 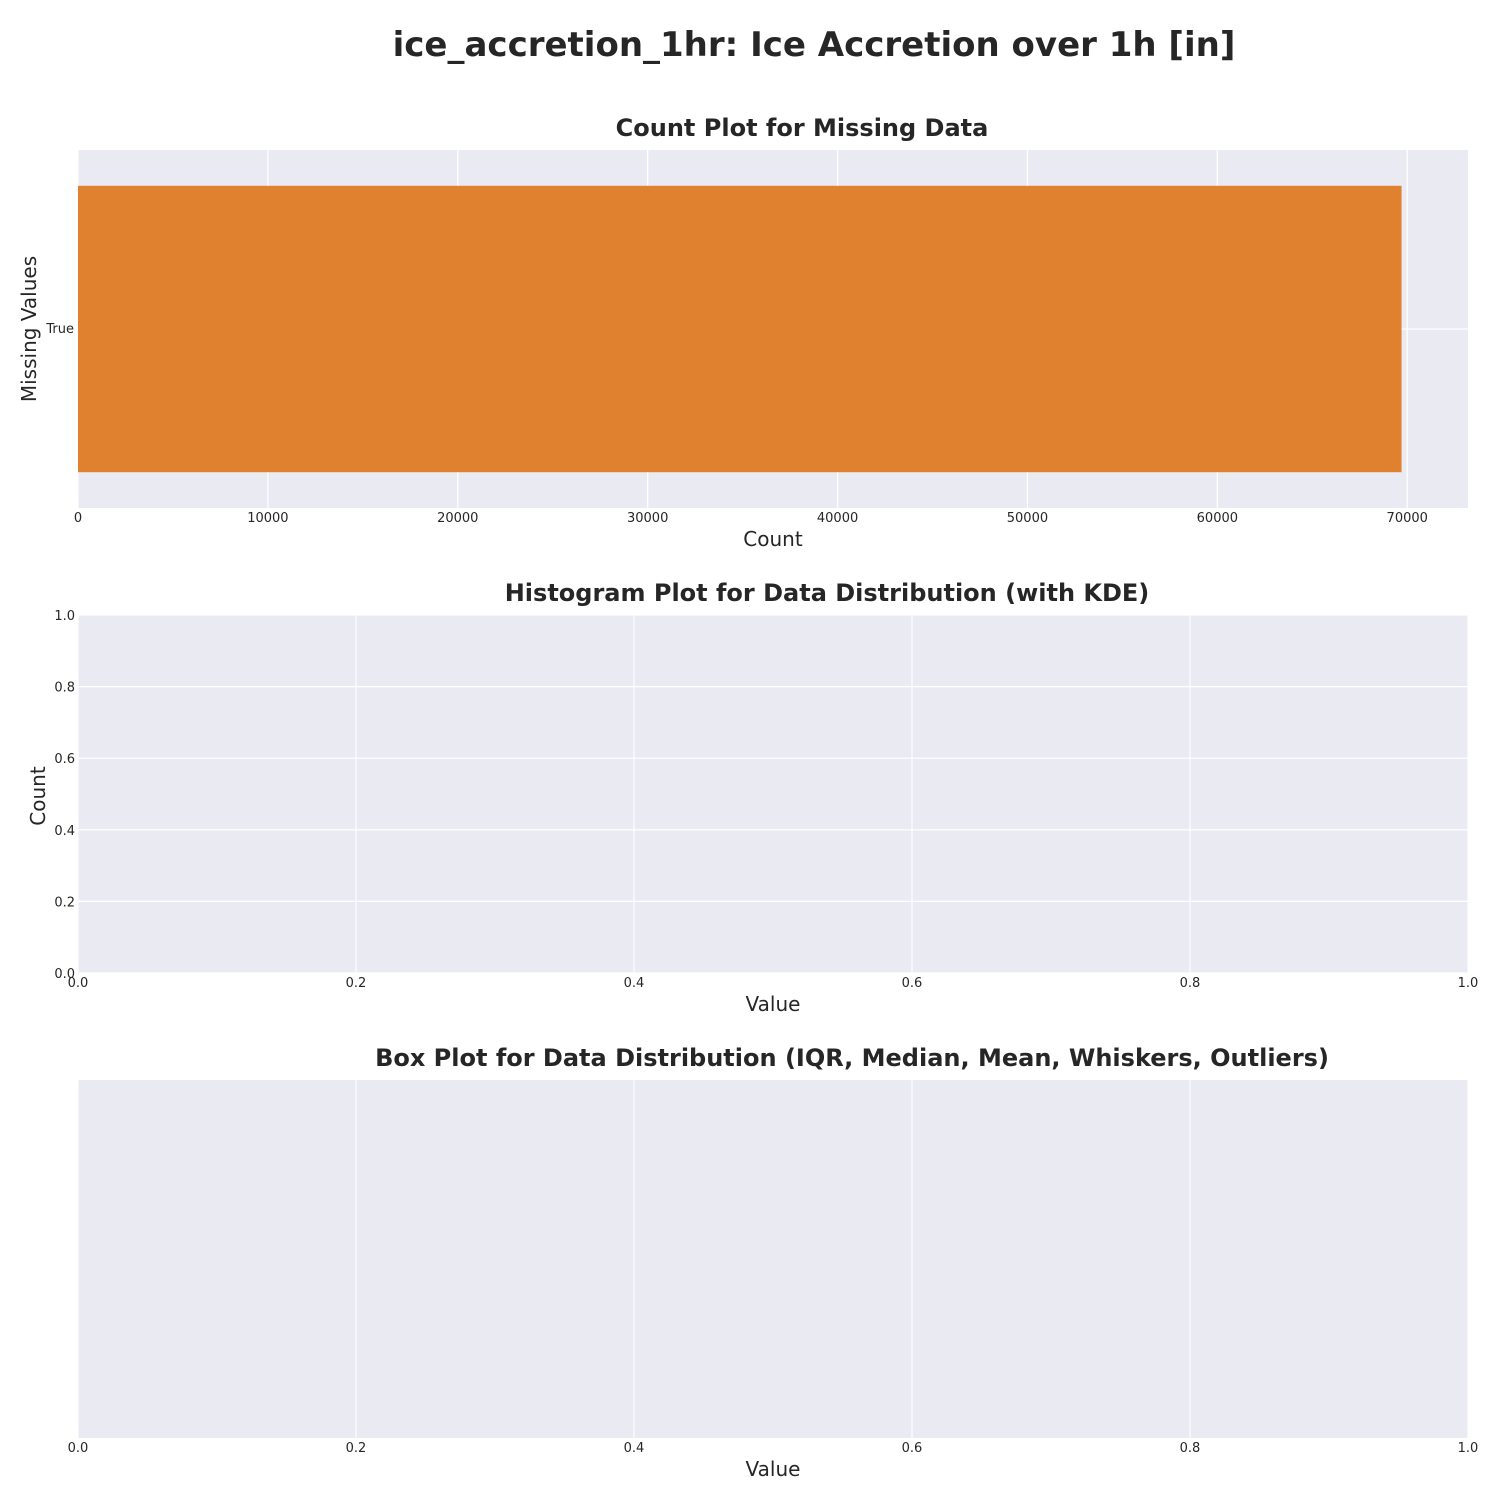 I want to click on box-plot-x-tick-label: 0.8, so click(x=1190, y=1448).